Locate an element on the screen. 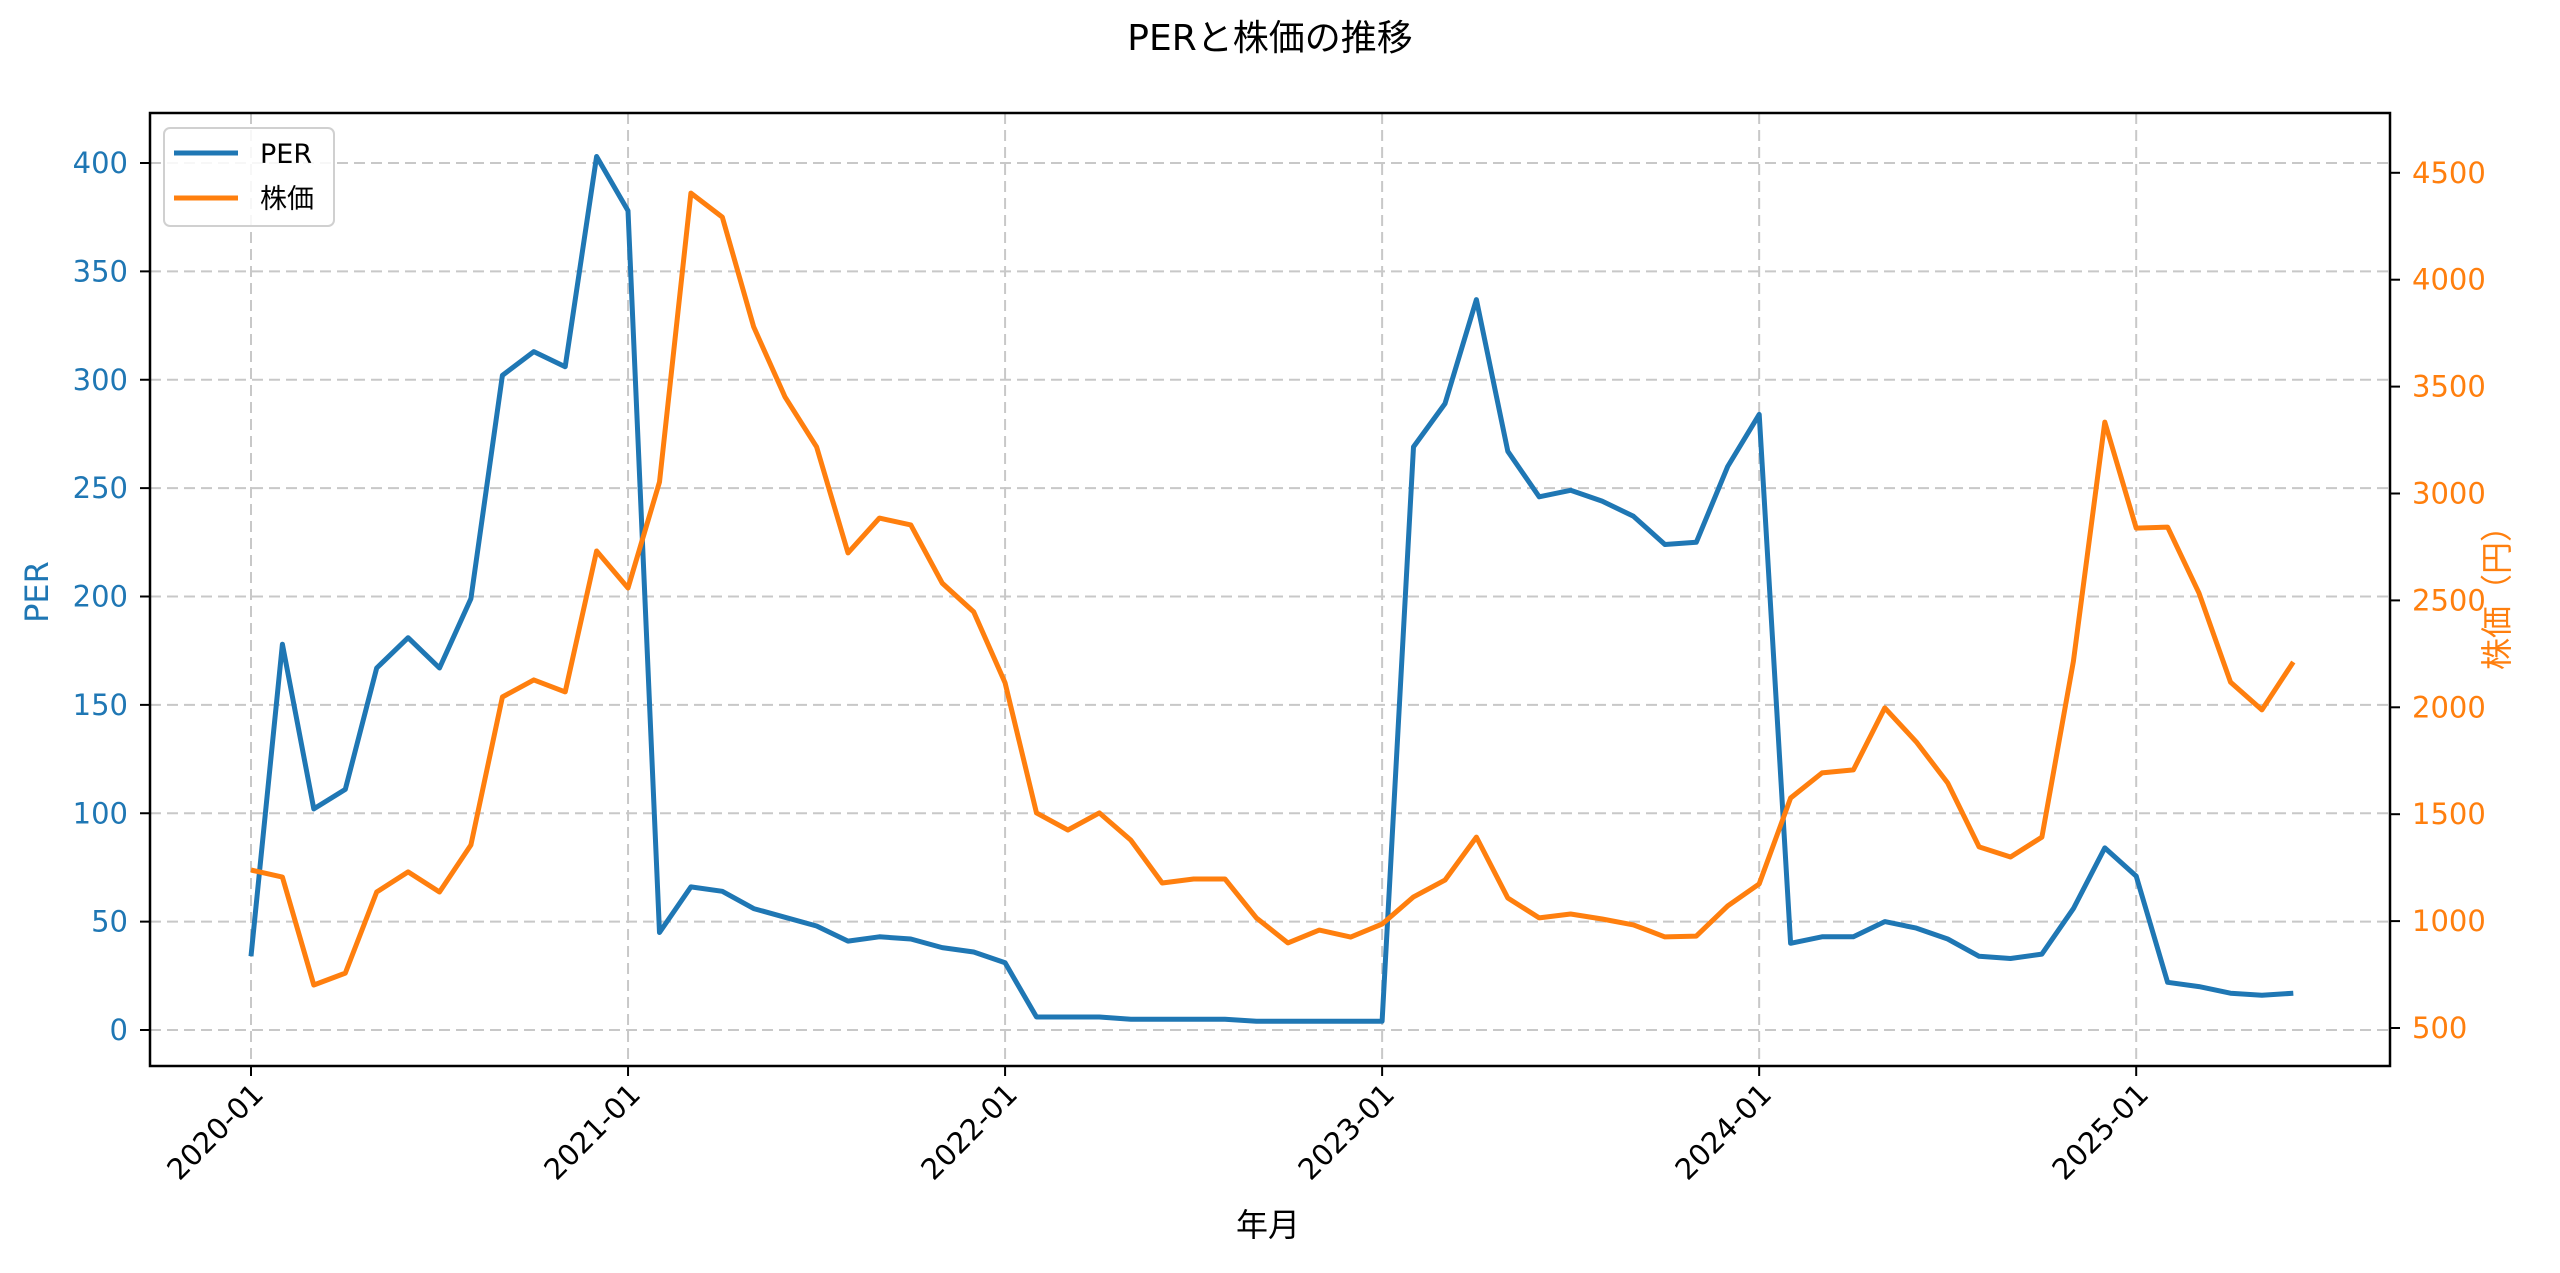  x-tick-label: 2022-01 is located at coordinates (969, 1132).